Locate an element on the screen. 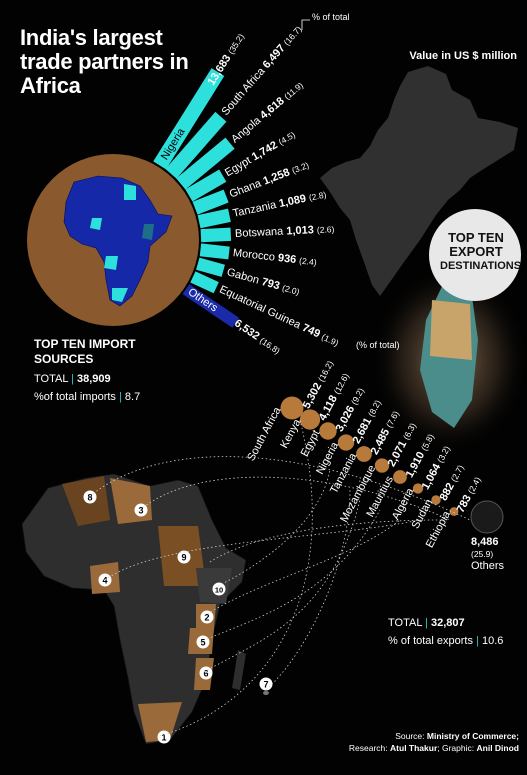 This screenshot has width=527, height=775. map-marker-label-8: 8 is located at coordinates (89, 497).